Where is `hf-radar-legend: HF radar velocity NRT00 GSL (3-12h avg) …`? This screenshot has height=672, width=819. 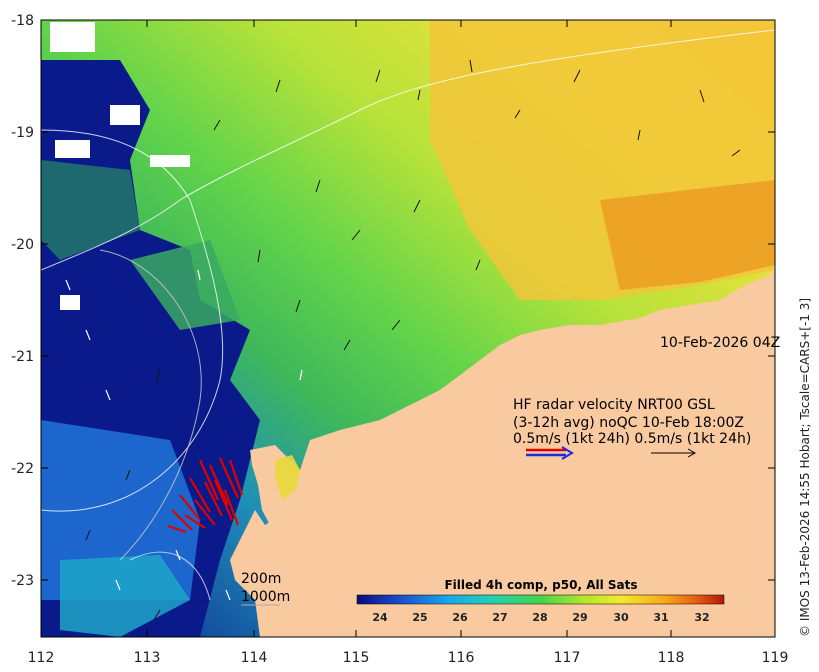
hf-radar-legend: HF radar velocity NRT00 GSL (3-12h avg) … is located at coordinates (632, 428).